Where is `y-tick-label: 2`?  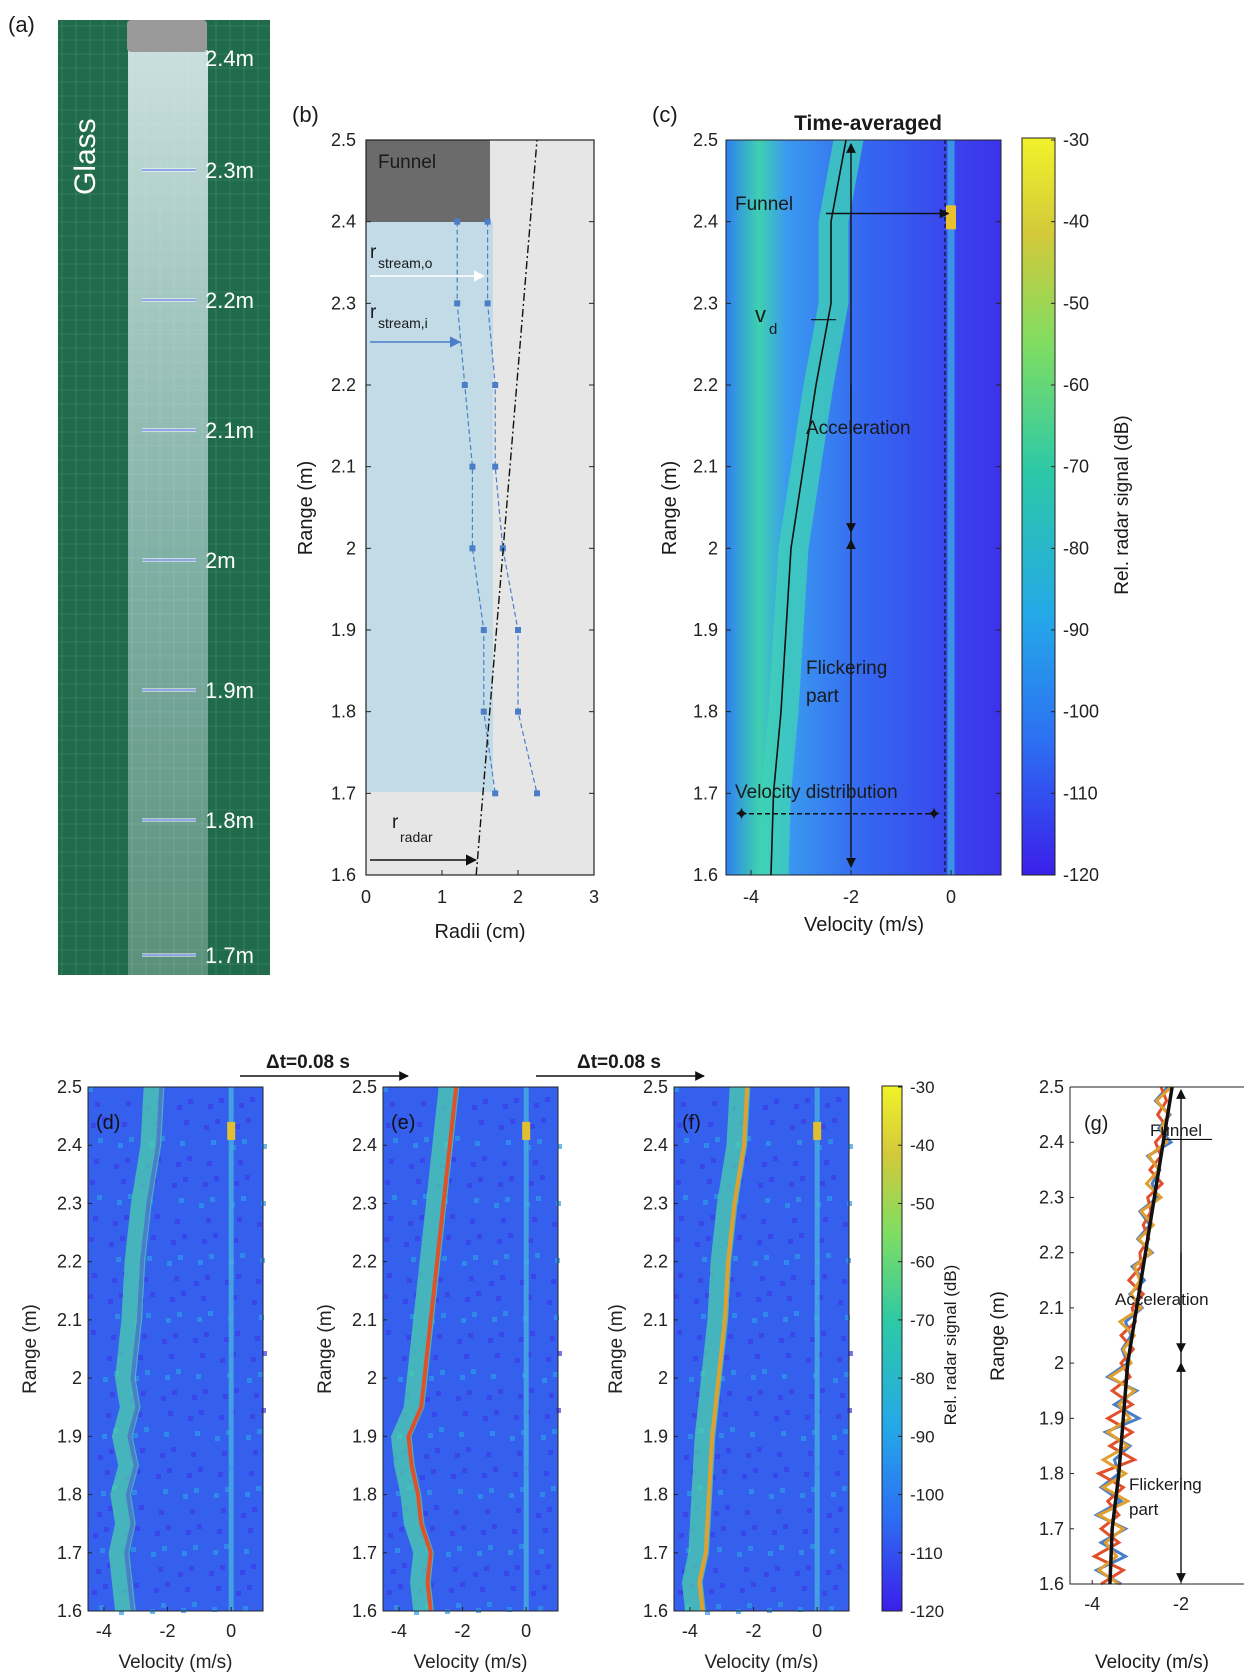
y-tick-label: 2 is located at coordinates (663, 1378).